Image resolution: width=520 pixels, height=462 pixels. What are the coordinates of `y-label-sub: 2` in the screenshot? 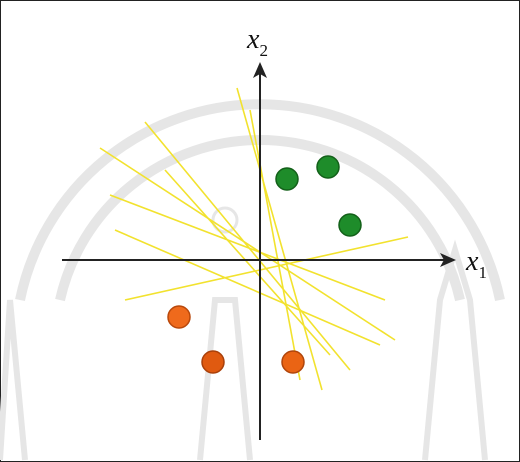 It's located at (263, 50).